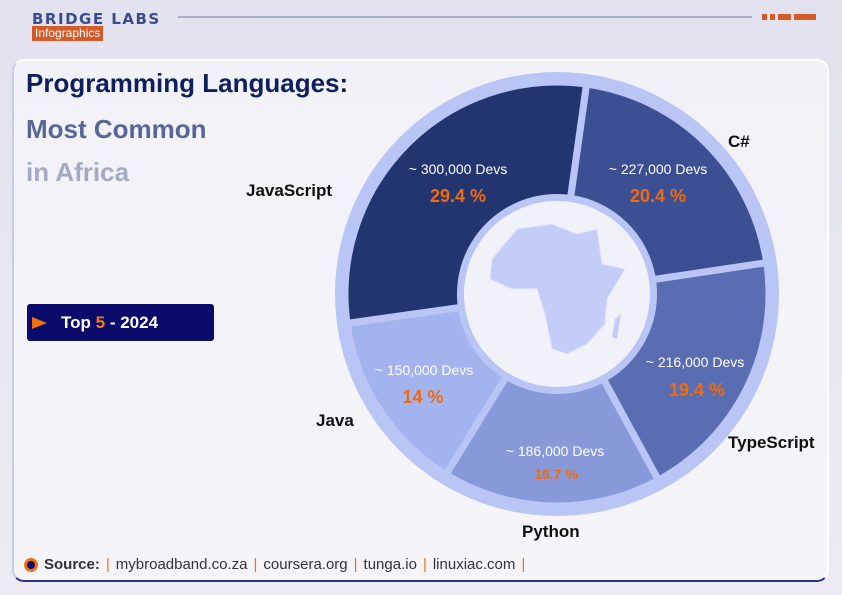 Image resolution: width=842 pixels, height=595 pixels. What do you see at coordinates (458, 196) in the screenshot?
I see `pct-javascript: 29.4 %` at bounding box center [458, 196].